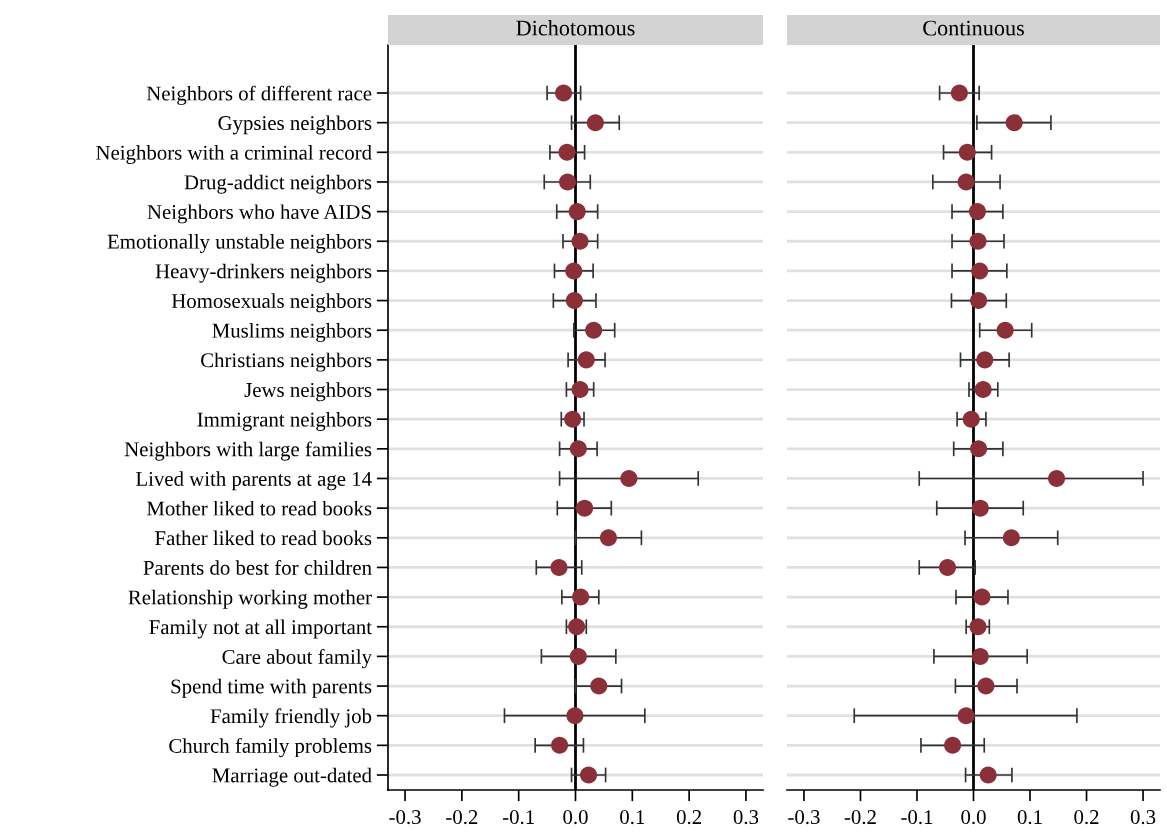  What do you see at coordinates (575, 27) in the screenshot?
I see `chart-title: Dichotomous` at bounding box center [575, 27].